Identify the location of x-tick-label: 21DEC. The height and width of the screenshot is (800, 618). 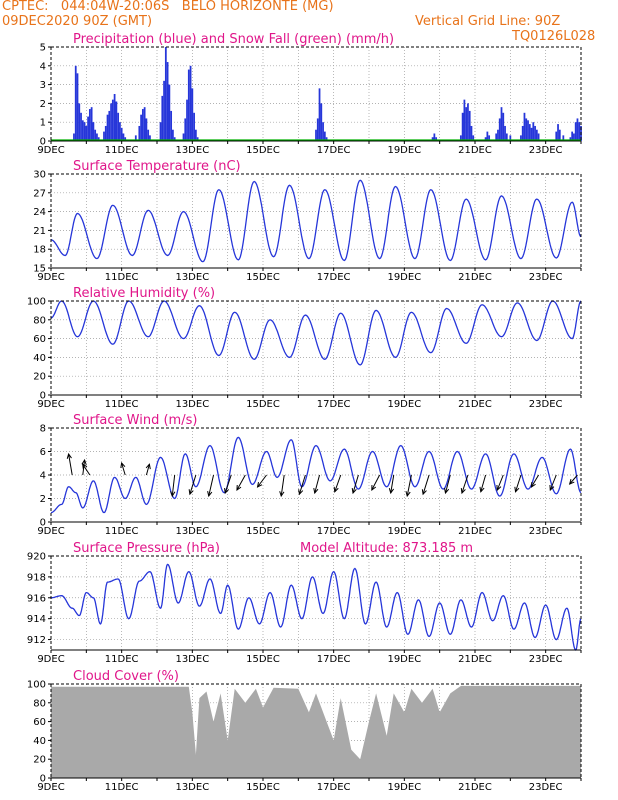
(475, 277).